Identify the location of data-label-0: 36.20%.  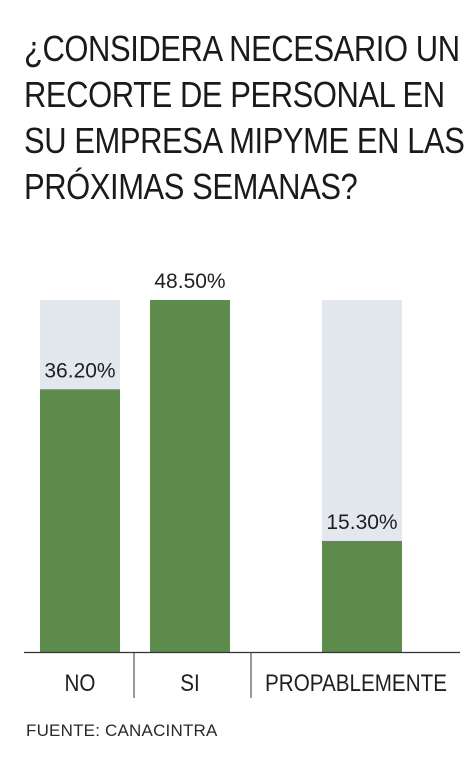
(79, 370).